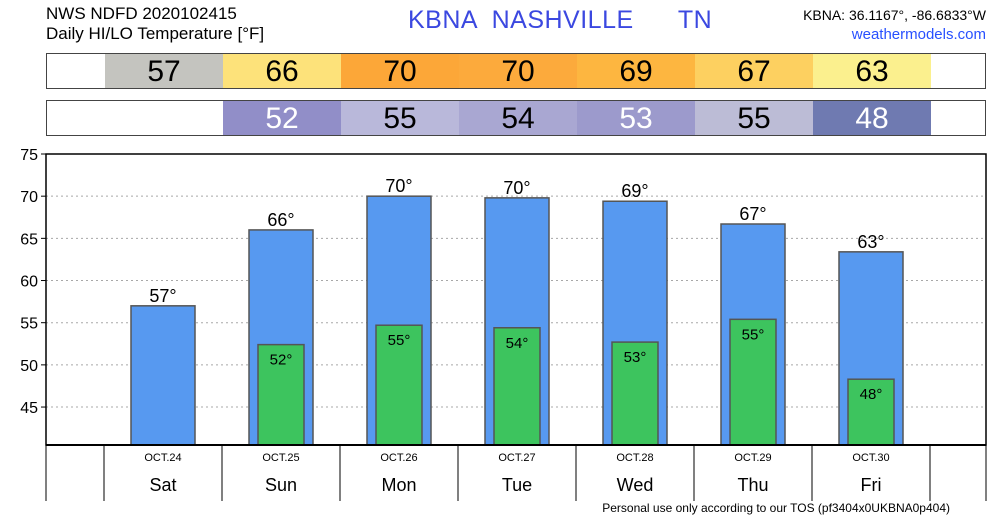 This screenshot has width=1000, height=520. What do you see at coordinates (29, 366) in the screenshot?
I see `y-tick-label: 50` at bounding box center [29, 366].